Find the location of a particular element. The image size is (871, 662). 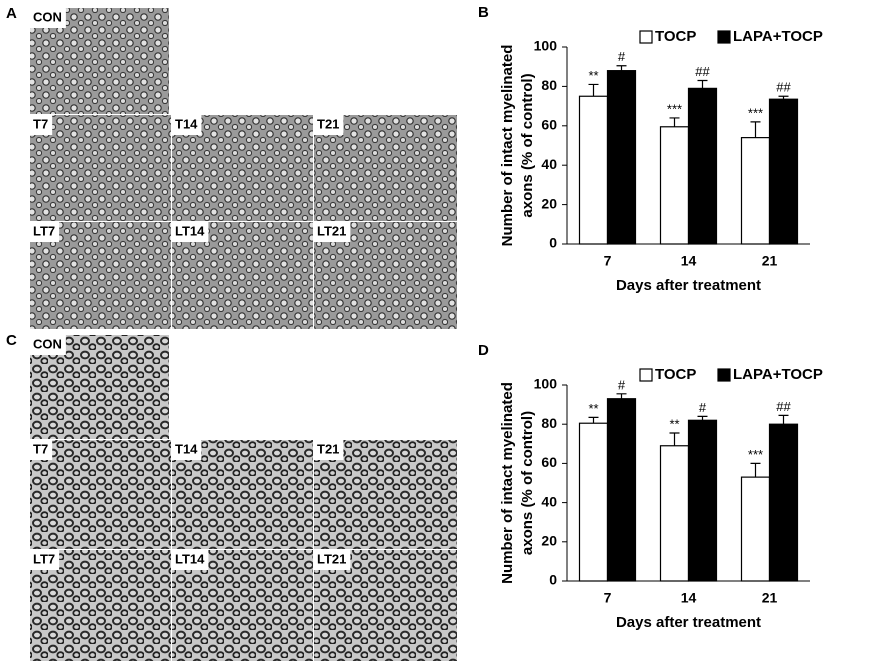

y-tick-label: 80 is located at coordinates (549, 423).